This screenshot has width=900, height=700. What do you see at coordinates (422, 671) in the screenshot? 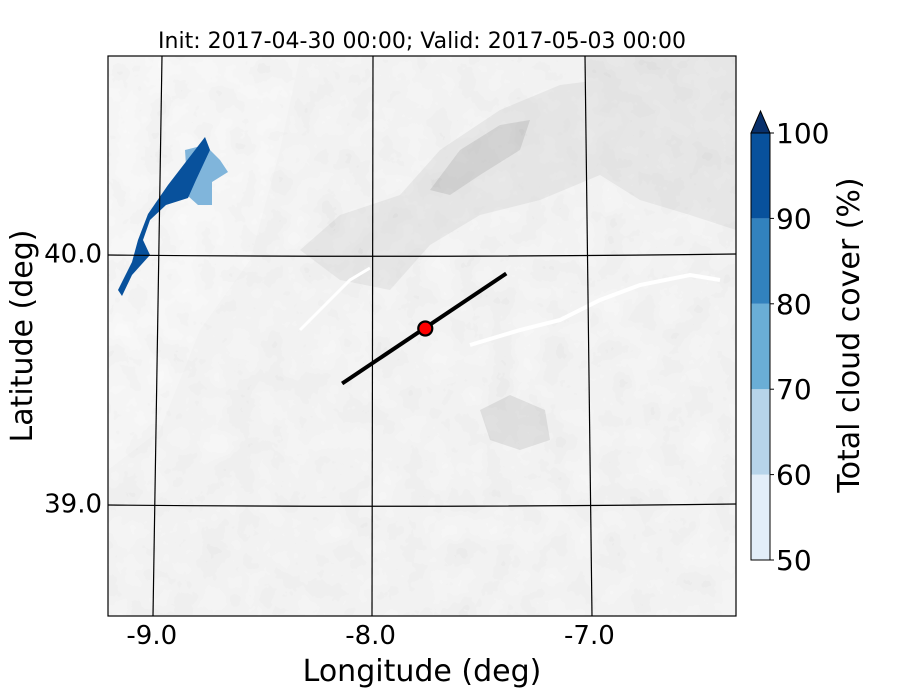
I see `x-axis-label: Longitude (deg)` at bounding box center [422, 671].